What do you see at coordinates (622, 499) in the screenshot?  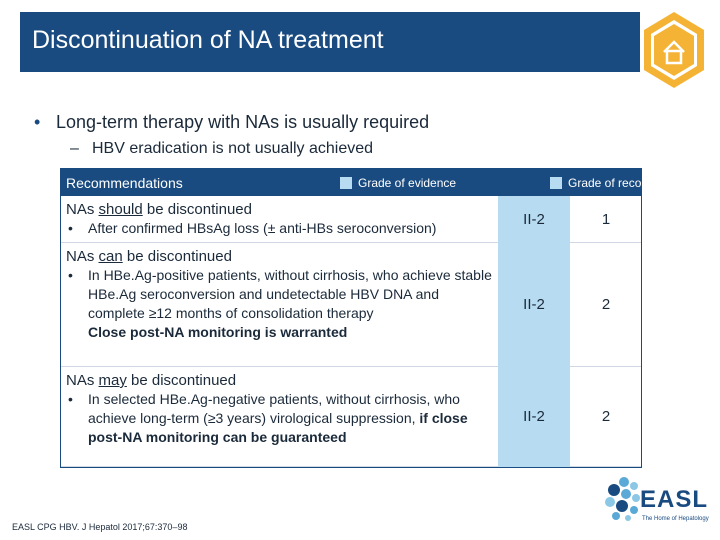 I see `easl-logo-mark-icon` at bounding box center [622, 499].